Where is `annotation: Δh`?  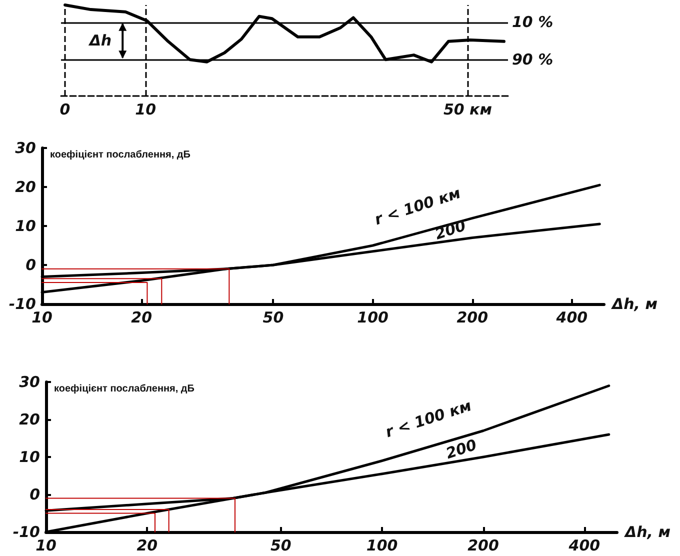 annotation: Δh is located at coordinates (100, 41).